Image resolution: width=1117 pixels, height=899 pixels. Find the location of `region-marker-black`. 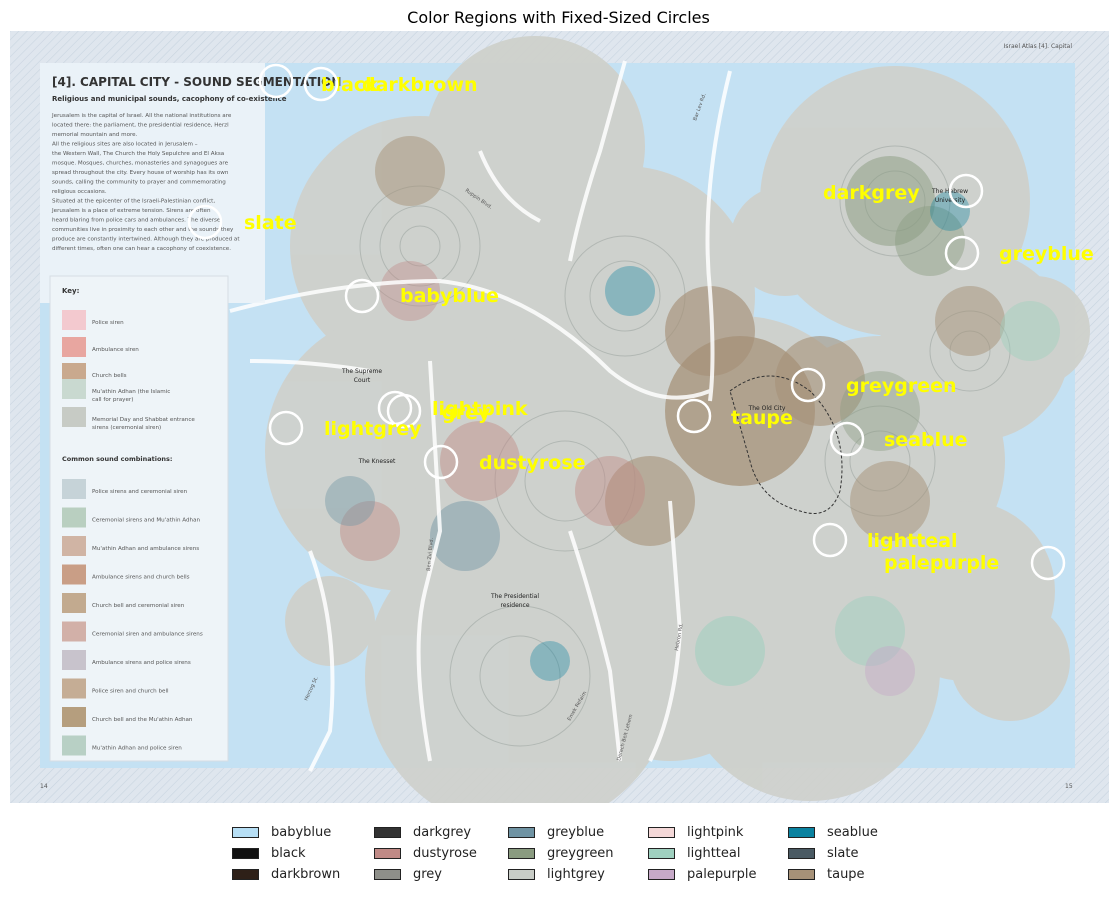

region-marker-black is located at coordinates (276, 81).